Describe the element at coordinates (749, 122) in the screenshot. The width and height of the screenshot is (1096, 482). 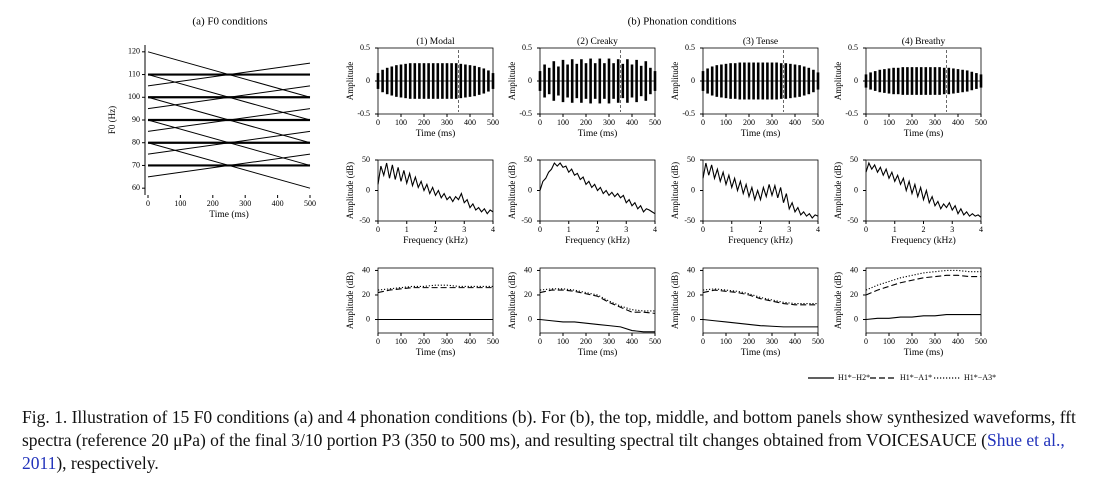
I see `x-tick-label: 200` at that location.